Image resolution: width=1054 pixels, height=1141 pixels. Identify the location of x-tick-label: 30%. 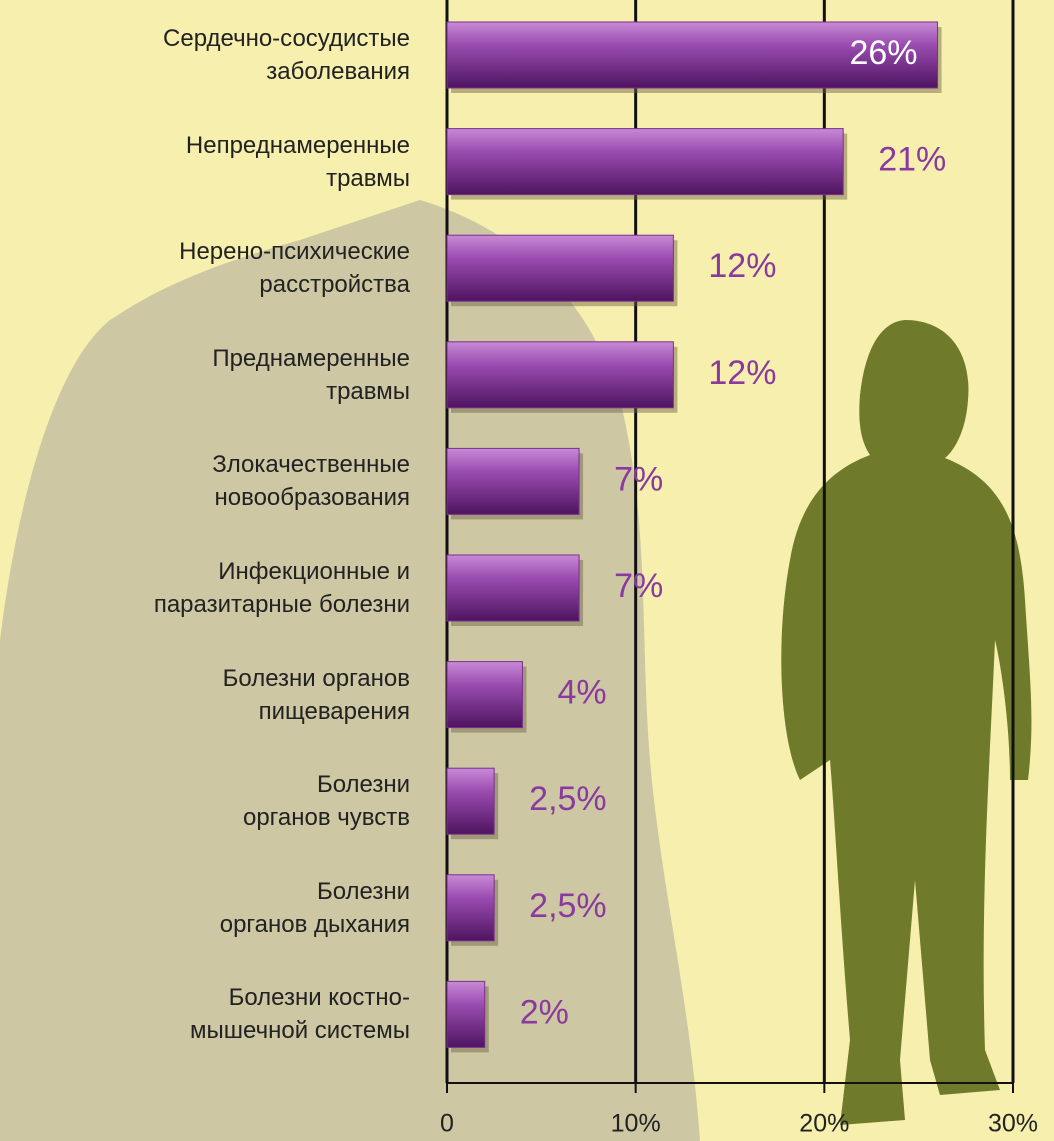
(1013, 1124).